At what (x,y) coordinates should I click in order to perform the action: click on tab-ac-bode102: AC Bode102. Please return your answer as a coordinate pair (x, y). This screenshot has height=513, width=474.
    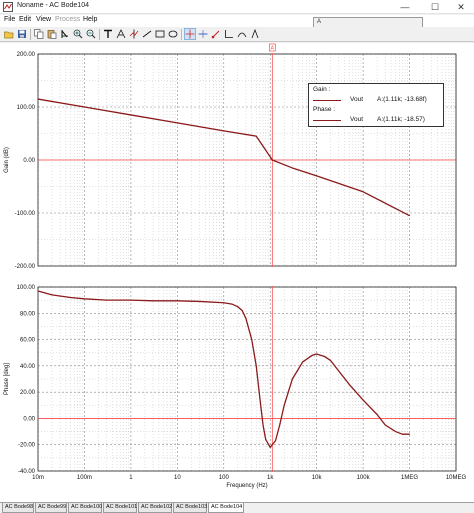
    Looking at the image, I should click on (155, 508).